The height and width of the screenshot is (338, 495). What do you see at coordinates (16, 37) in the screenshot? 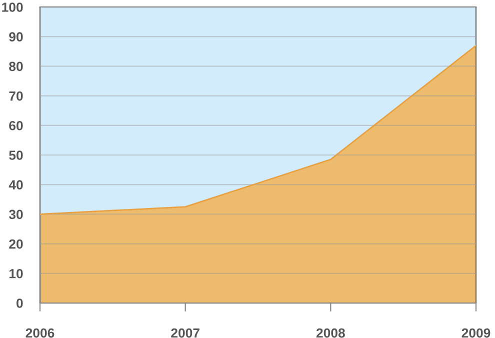
I see `y-tick-label: 90` at bounding box center [16, 37].